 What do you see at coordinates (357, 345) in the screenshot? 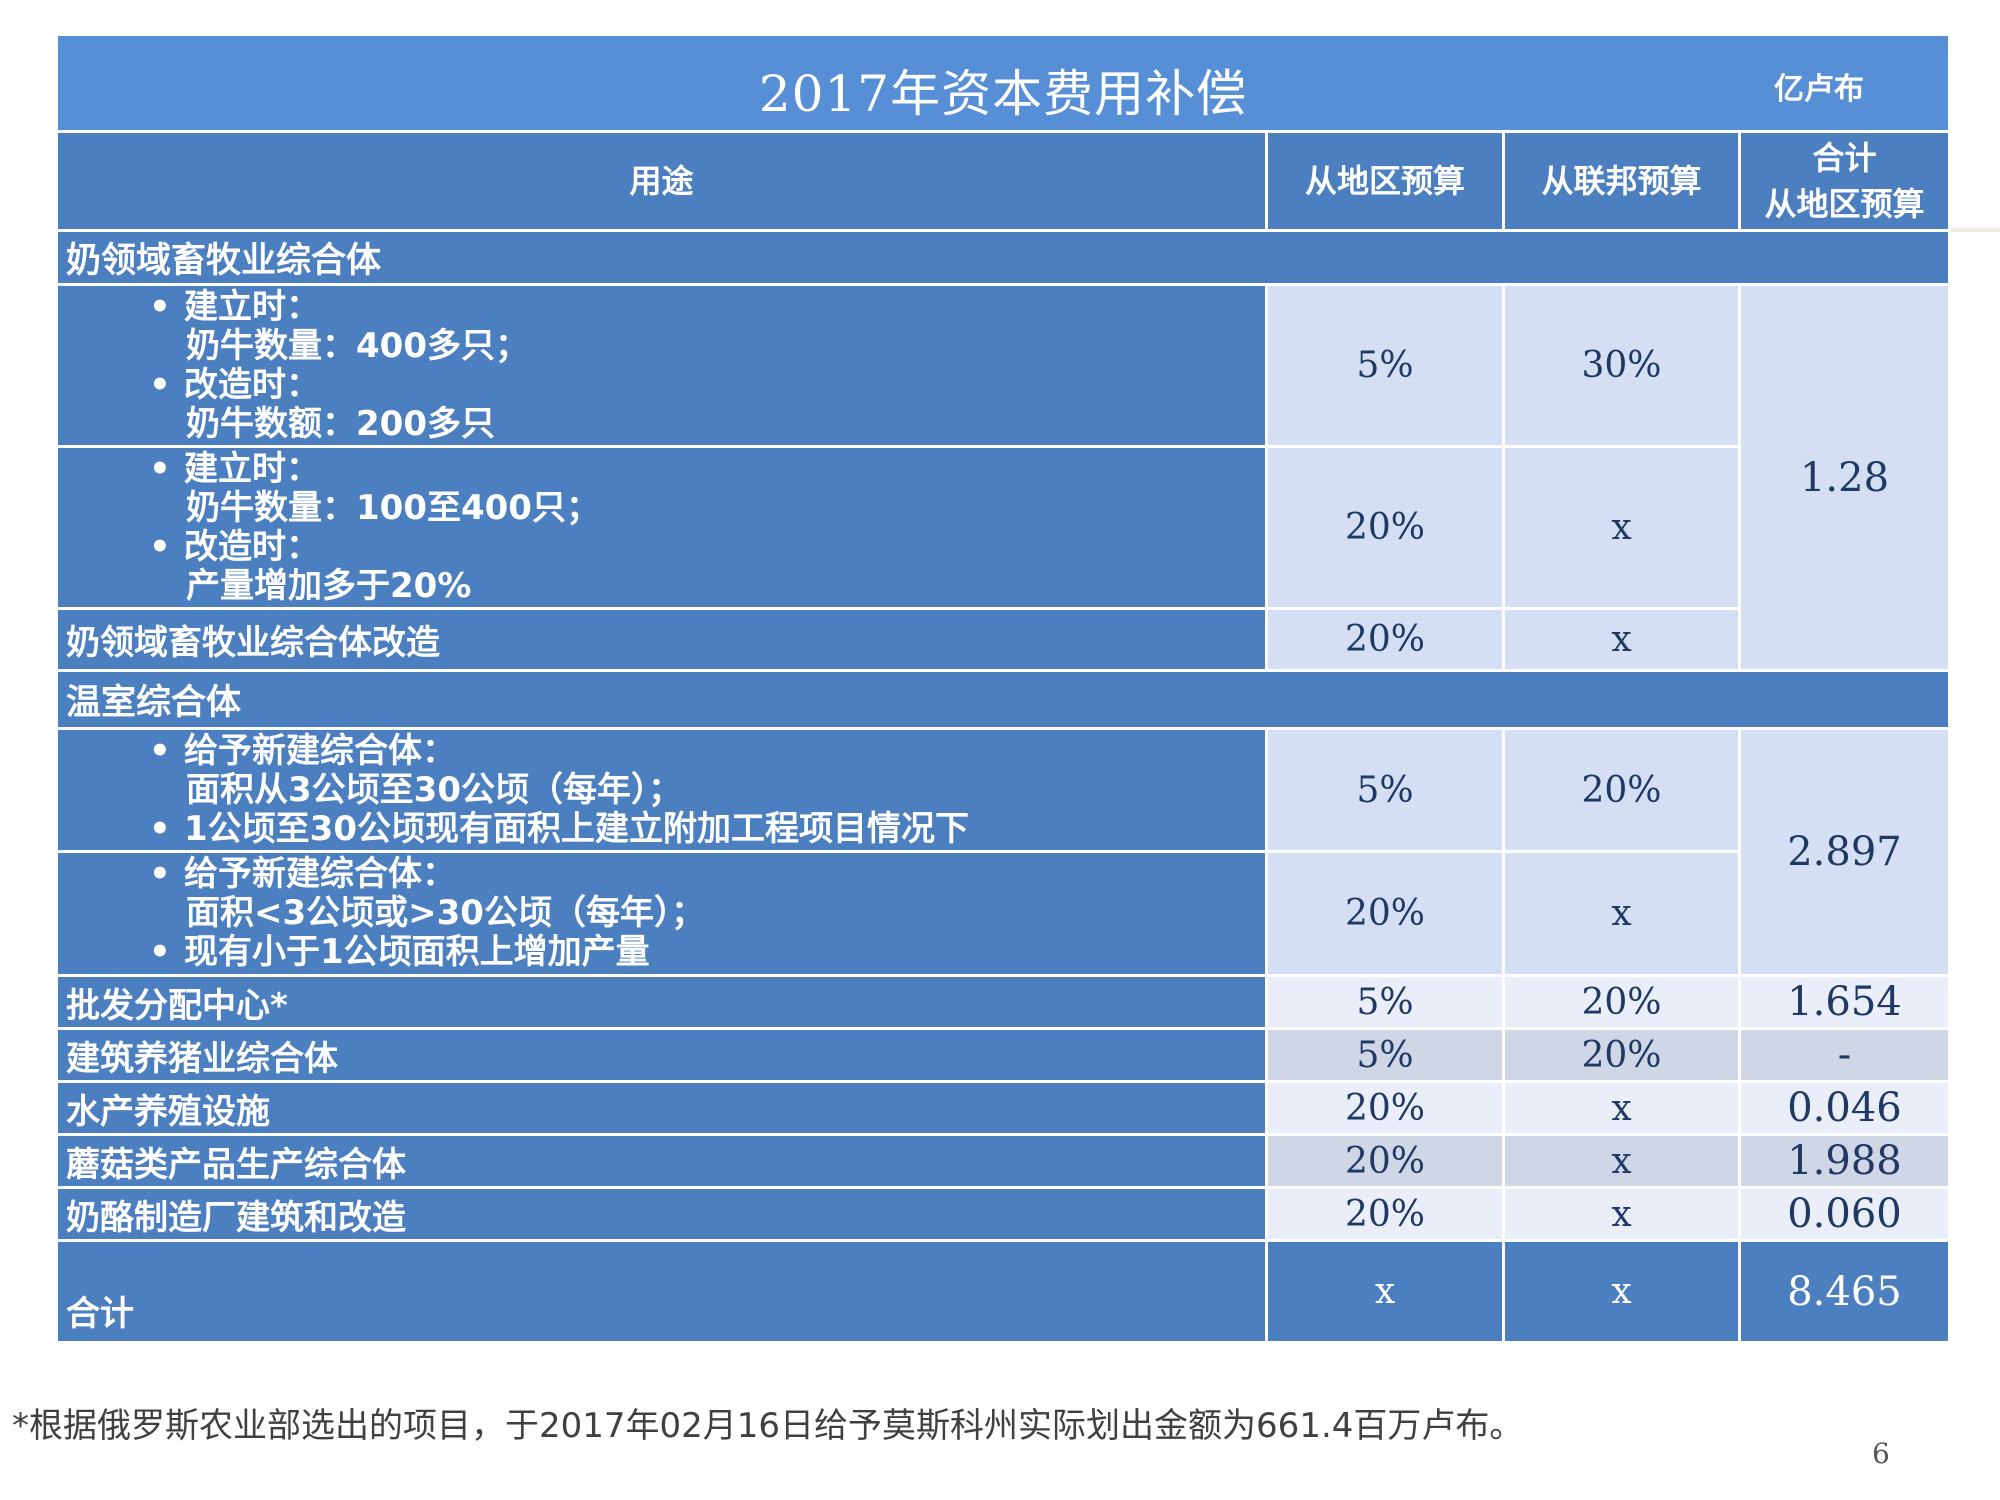
I see `dairy1-bullet1-detail: 奶牛数量：400多只；` at bounding box center [357, 345].